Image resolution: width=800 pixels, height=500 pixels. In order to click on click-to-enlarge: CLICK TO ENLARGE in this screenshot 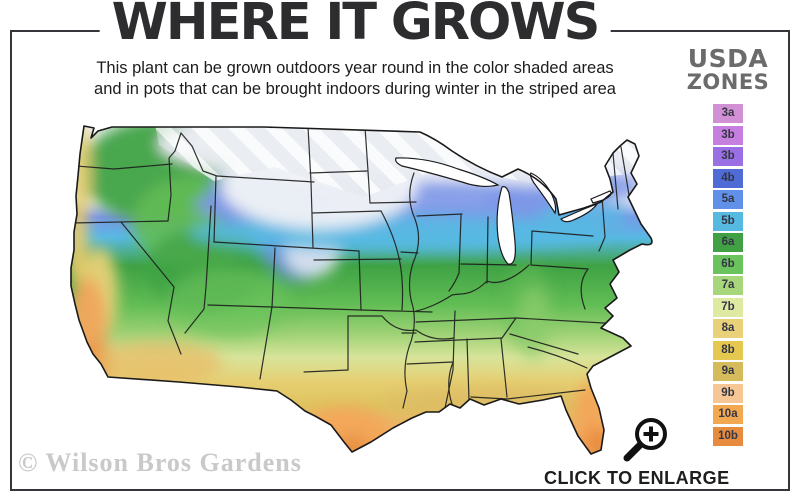, I will do `click(660, 452)`.